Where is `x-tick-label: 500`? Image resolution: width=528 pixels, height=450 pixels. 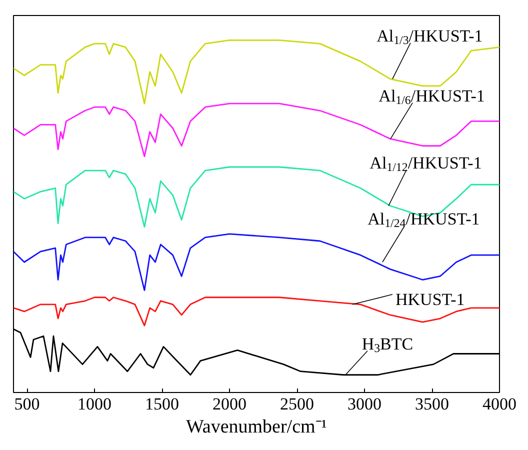
x-tick-label: 500 is located at coordinates (27, 404).